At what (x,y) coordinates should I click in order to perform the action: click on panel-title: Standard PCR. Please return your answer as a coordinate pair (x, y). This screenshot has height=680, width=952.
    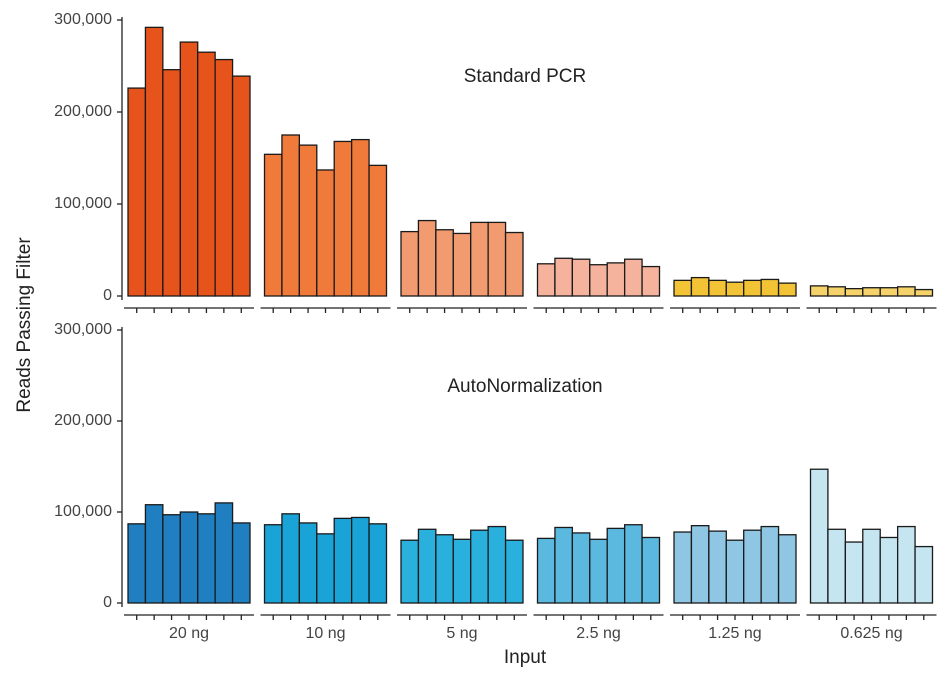
    Looking at the image, I should click on (525, 76).